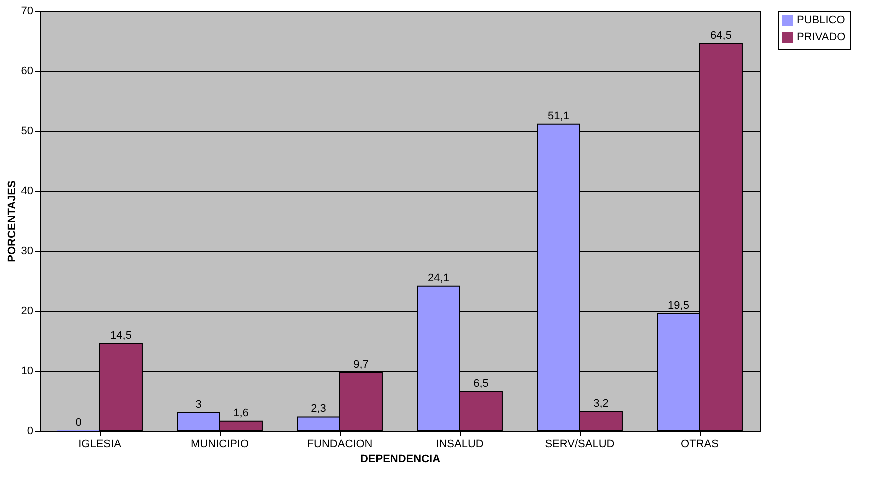  I want to click on legend-label: PRIVADO, so click(821, 38).